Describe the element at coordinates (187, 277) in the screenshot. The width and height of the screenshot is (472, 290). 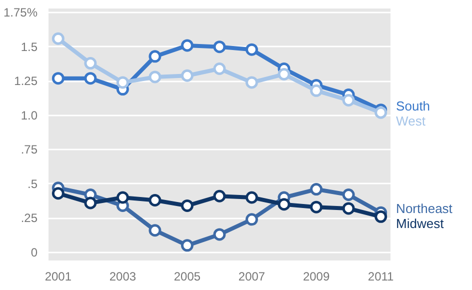
I see `x-tick-label: 2005` at that location.